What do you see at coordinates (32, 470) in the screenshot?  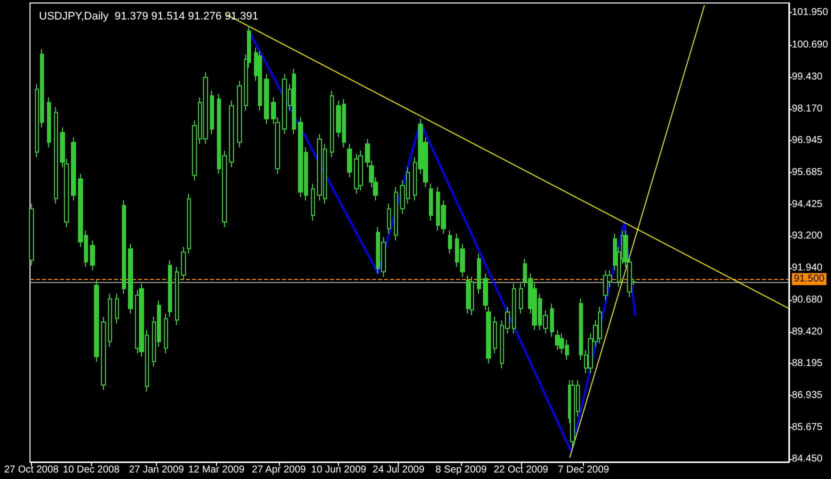 I see `x-tick-label: 27 Oct 2008` at bounding box center [32, 470].